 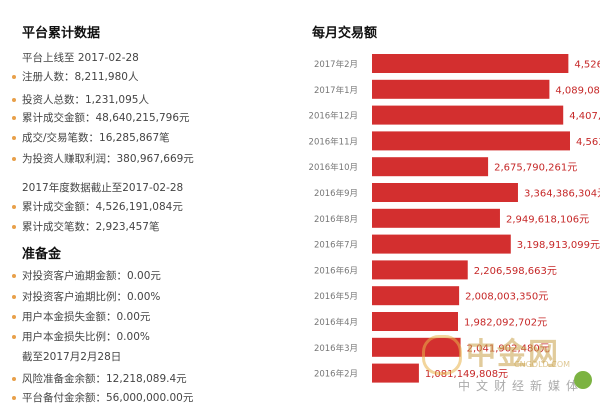 What do you see at coordinates (336, 374) in the screenshot?
I see `category-label: 2016年2月` at bounding box center [336, 374].